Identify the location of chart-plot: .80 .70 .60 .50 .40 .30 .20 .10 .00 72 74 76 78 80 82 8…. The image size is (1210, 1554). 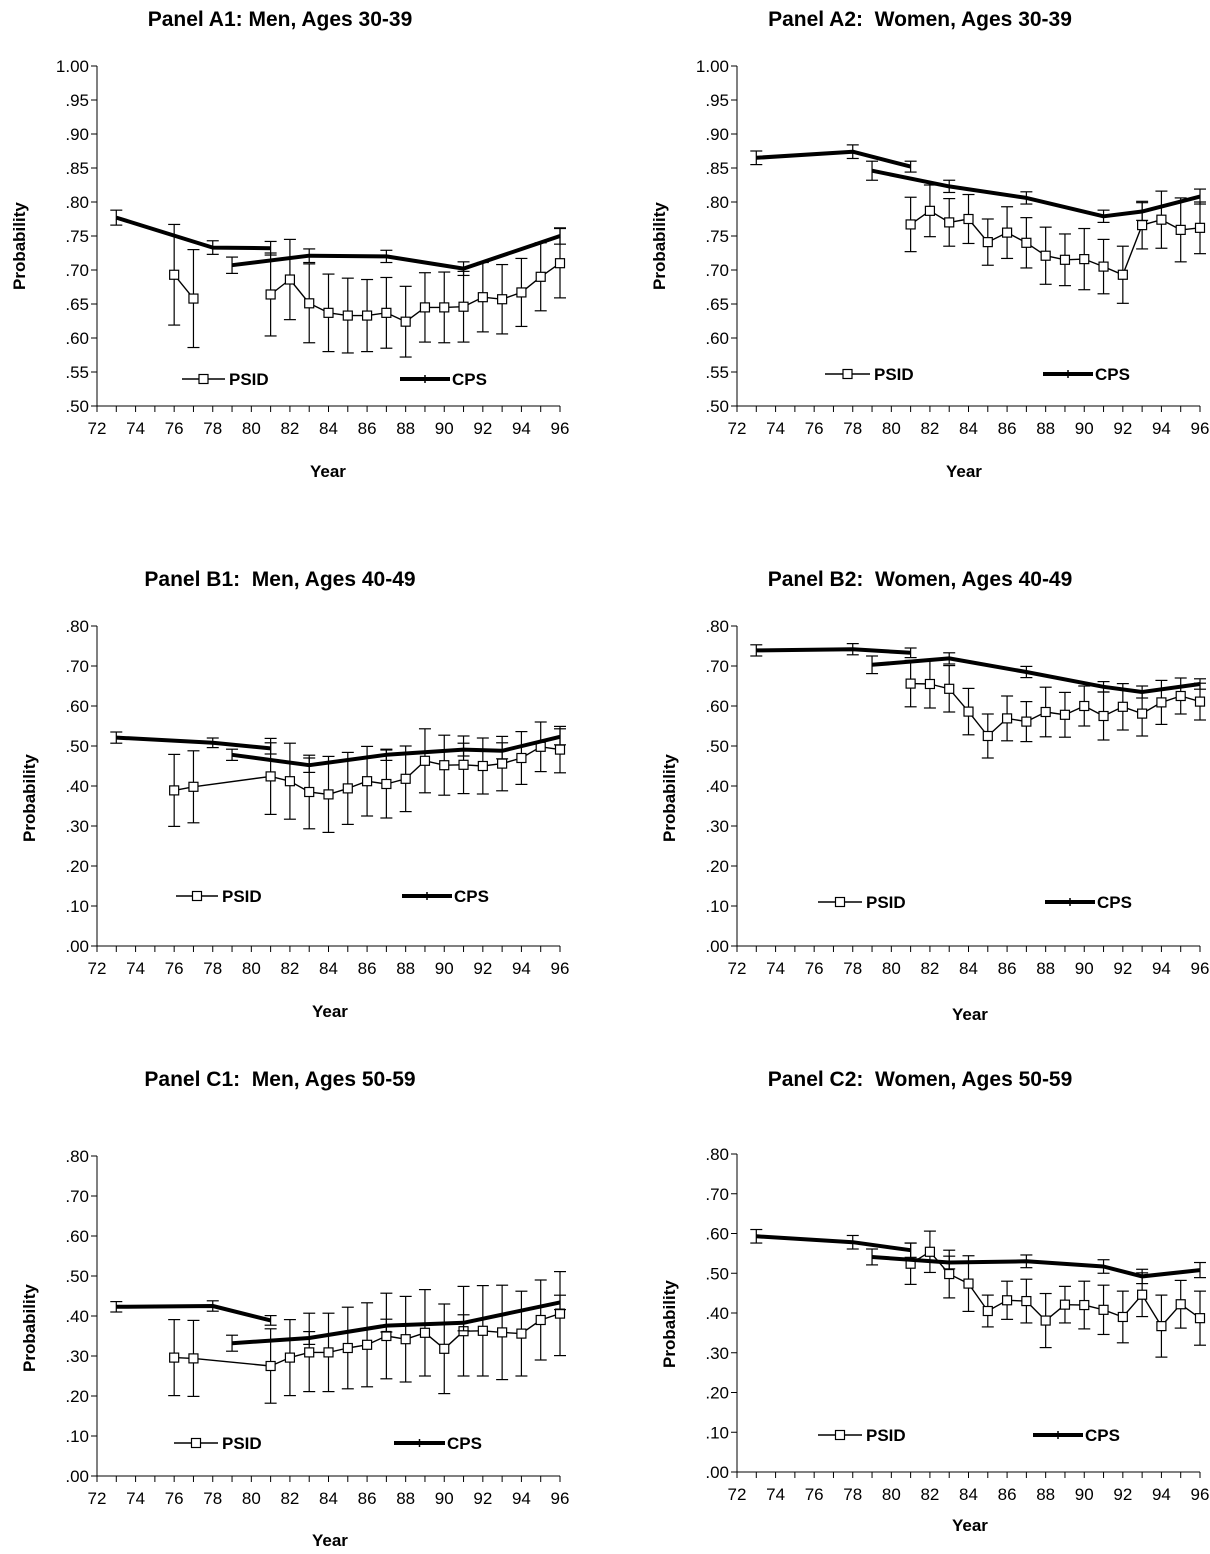
(317, 797).